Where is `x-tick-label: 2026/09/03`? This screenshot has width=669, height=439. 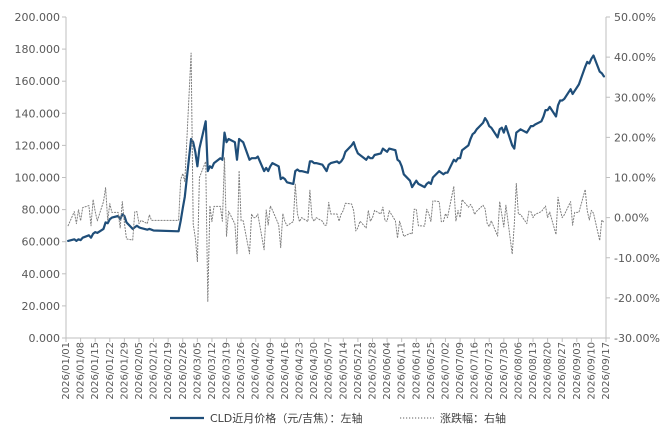 x-tick-label: 2026/09/03 is located at coordinates (577, 371).